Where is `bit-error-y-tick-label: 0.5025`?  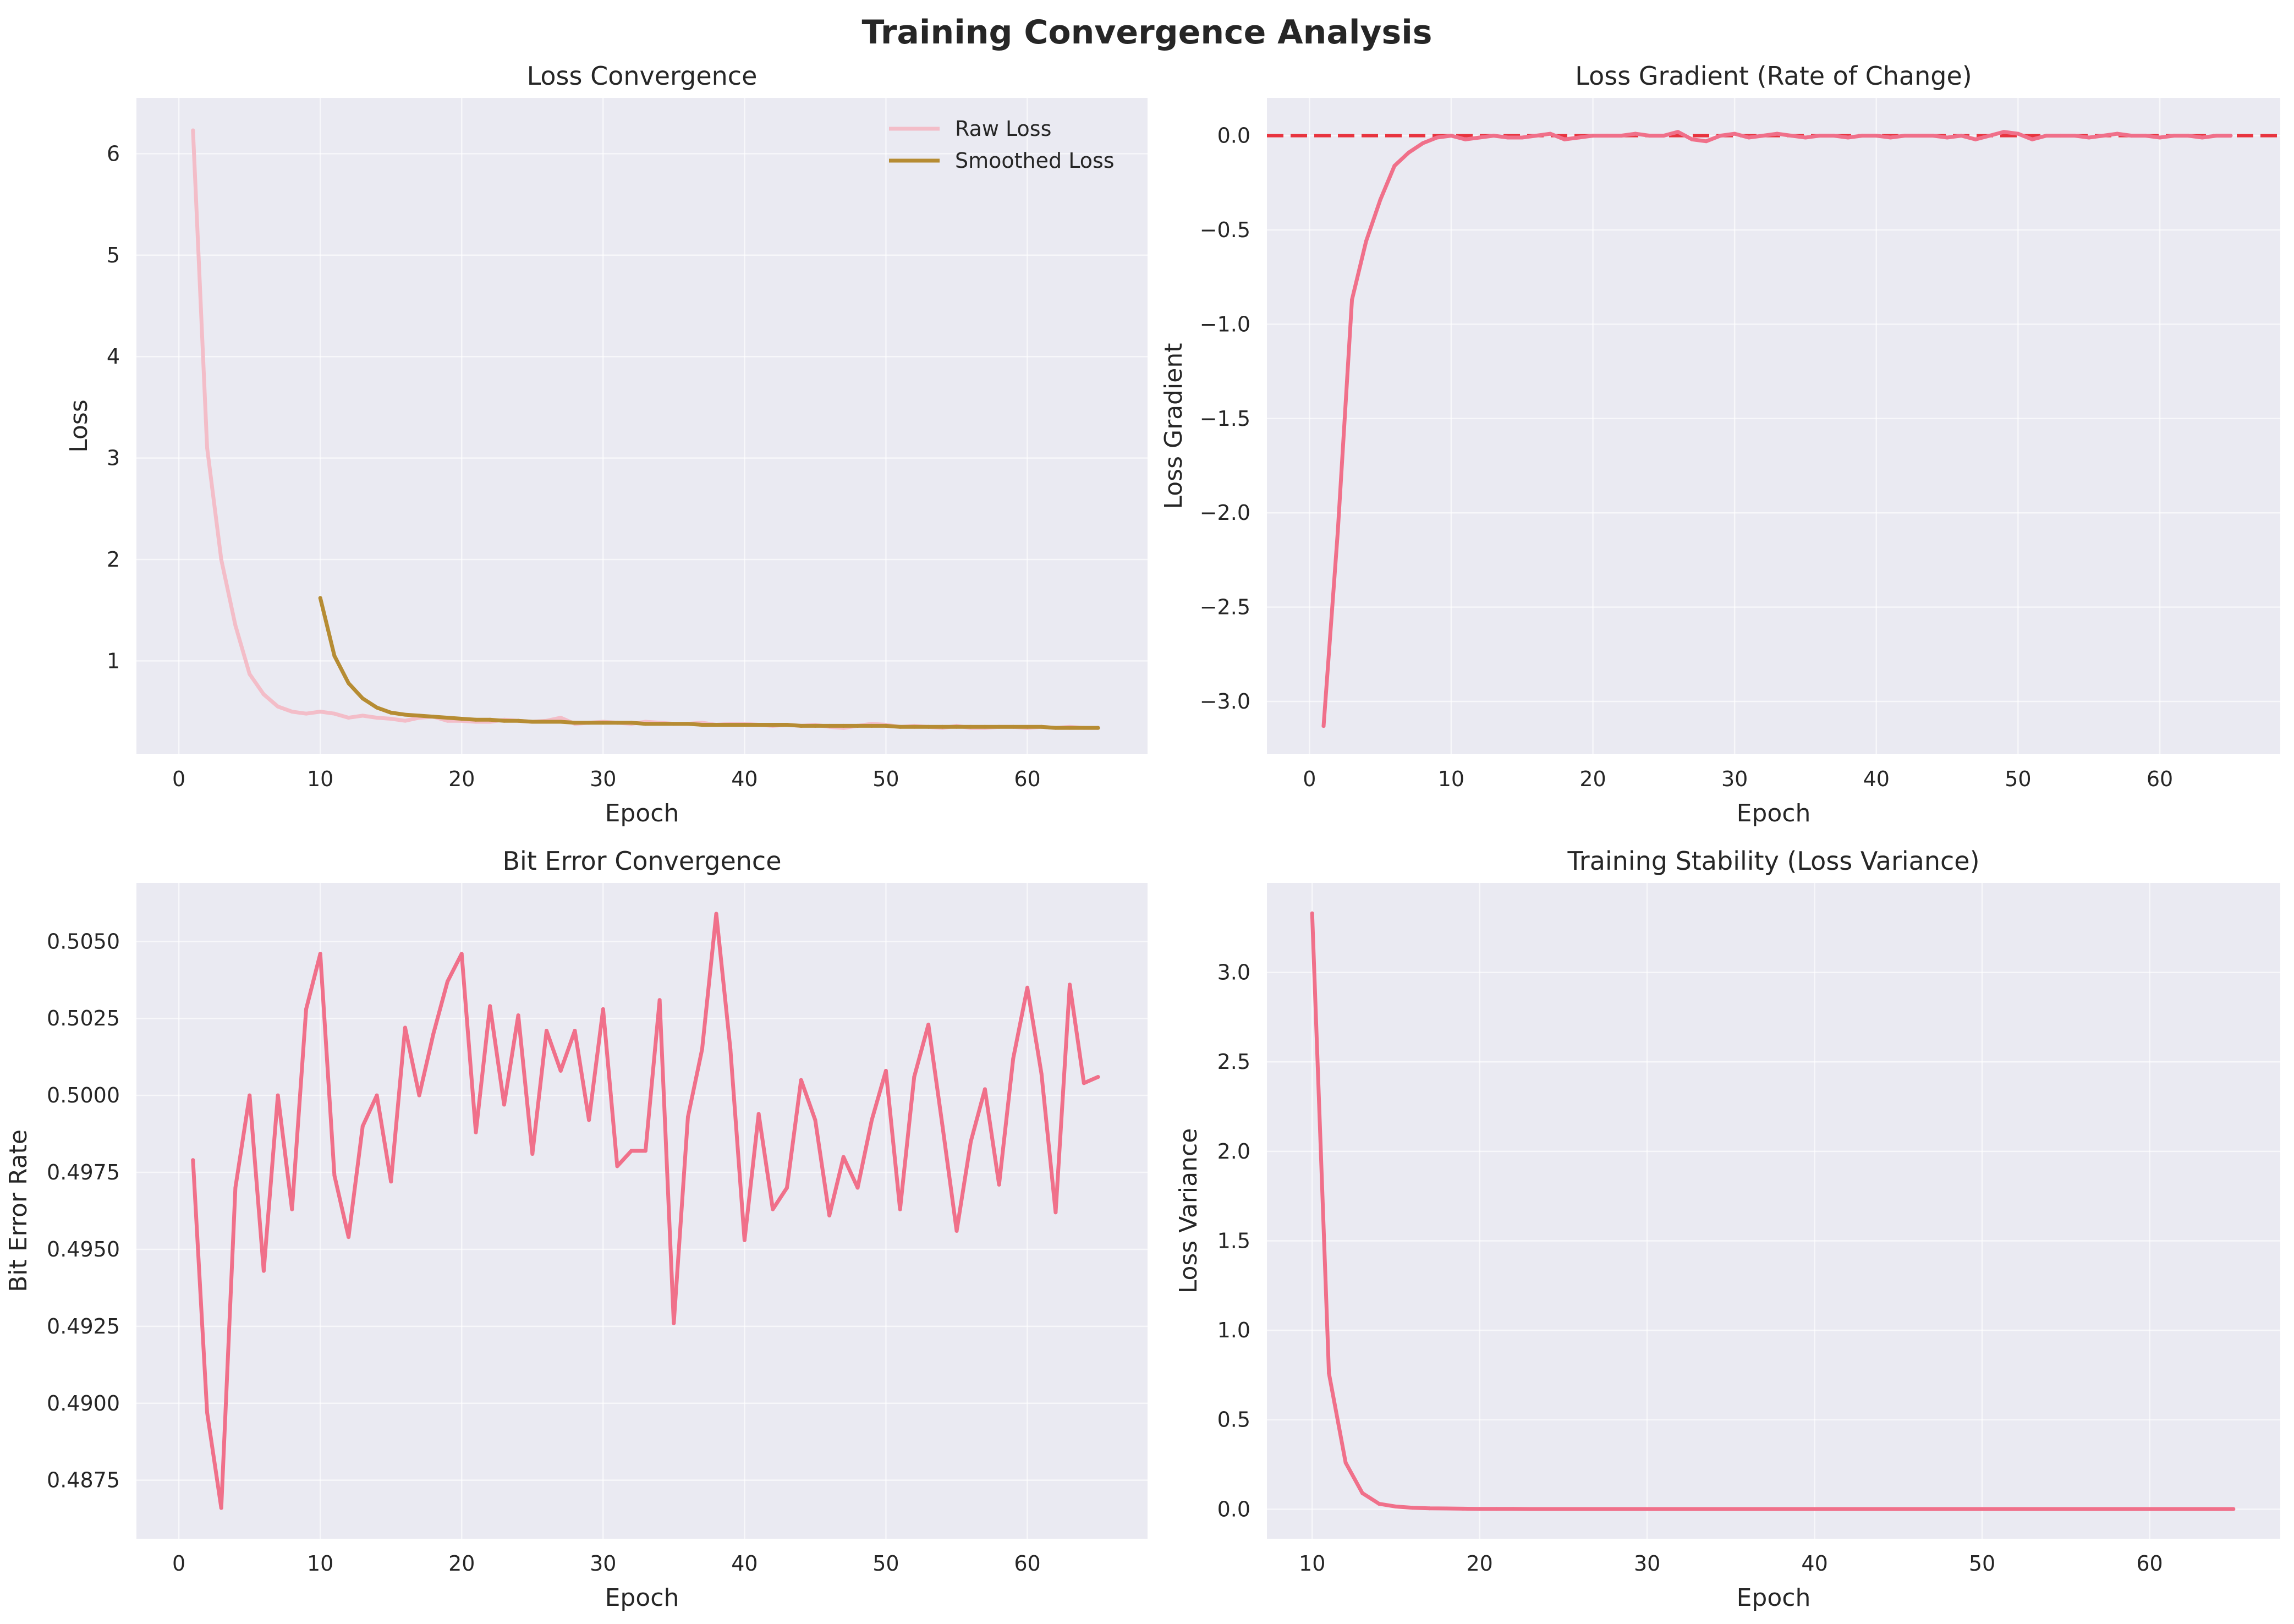
bit-error-y-tick-label: 0.5025 is located at coordinates (83, 1018).